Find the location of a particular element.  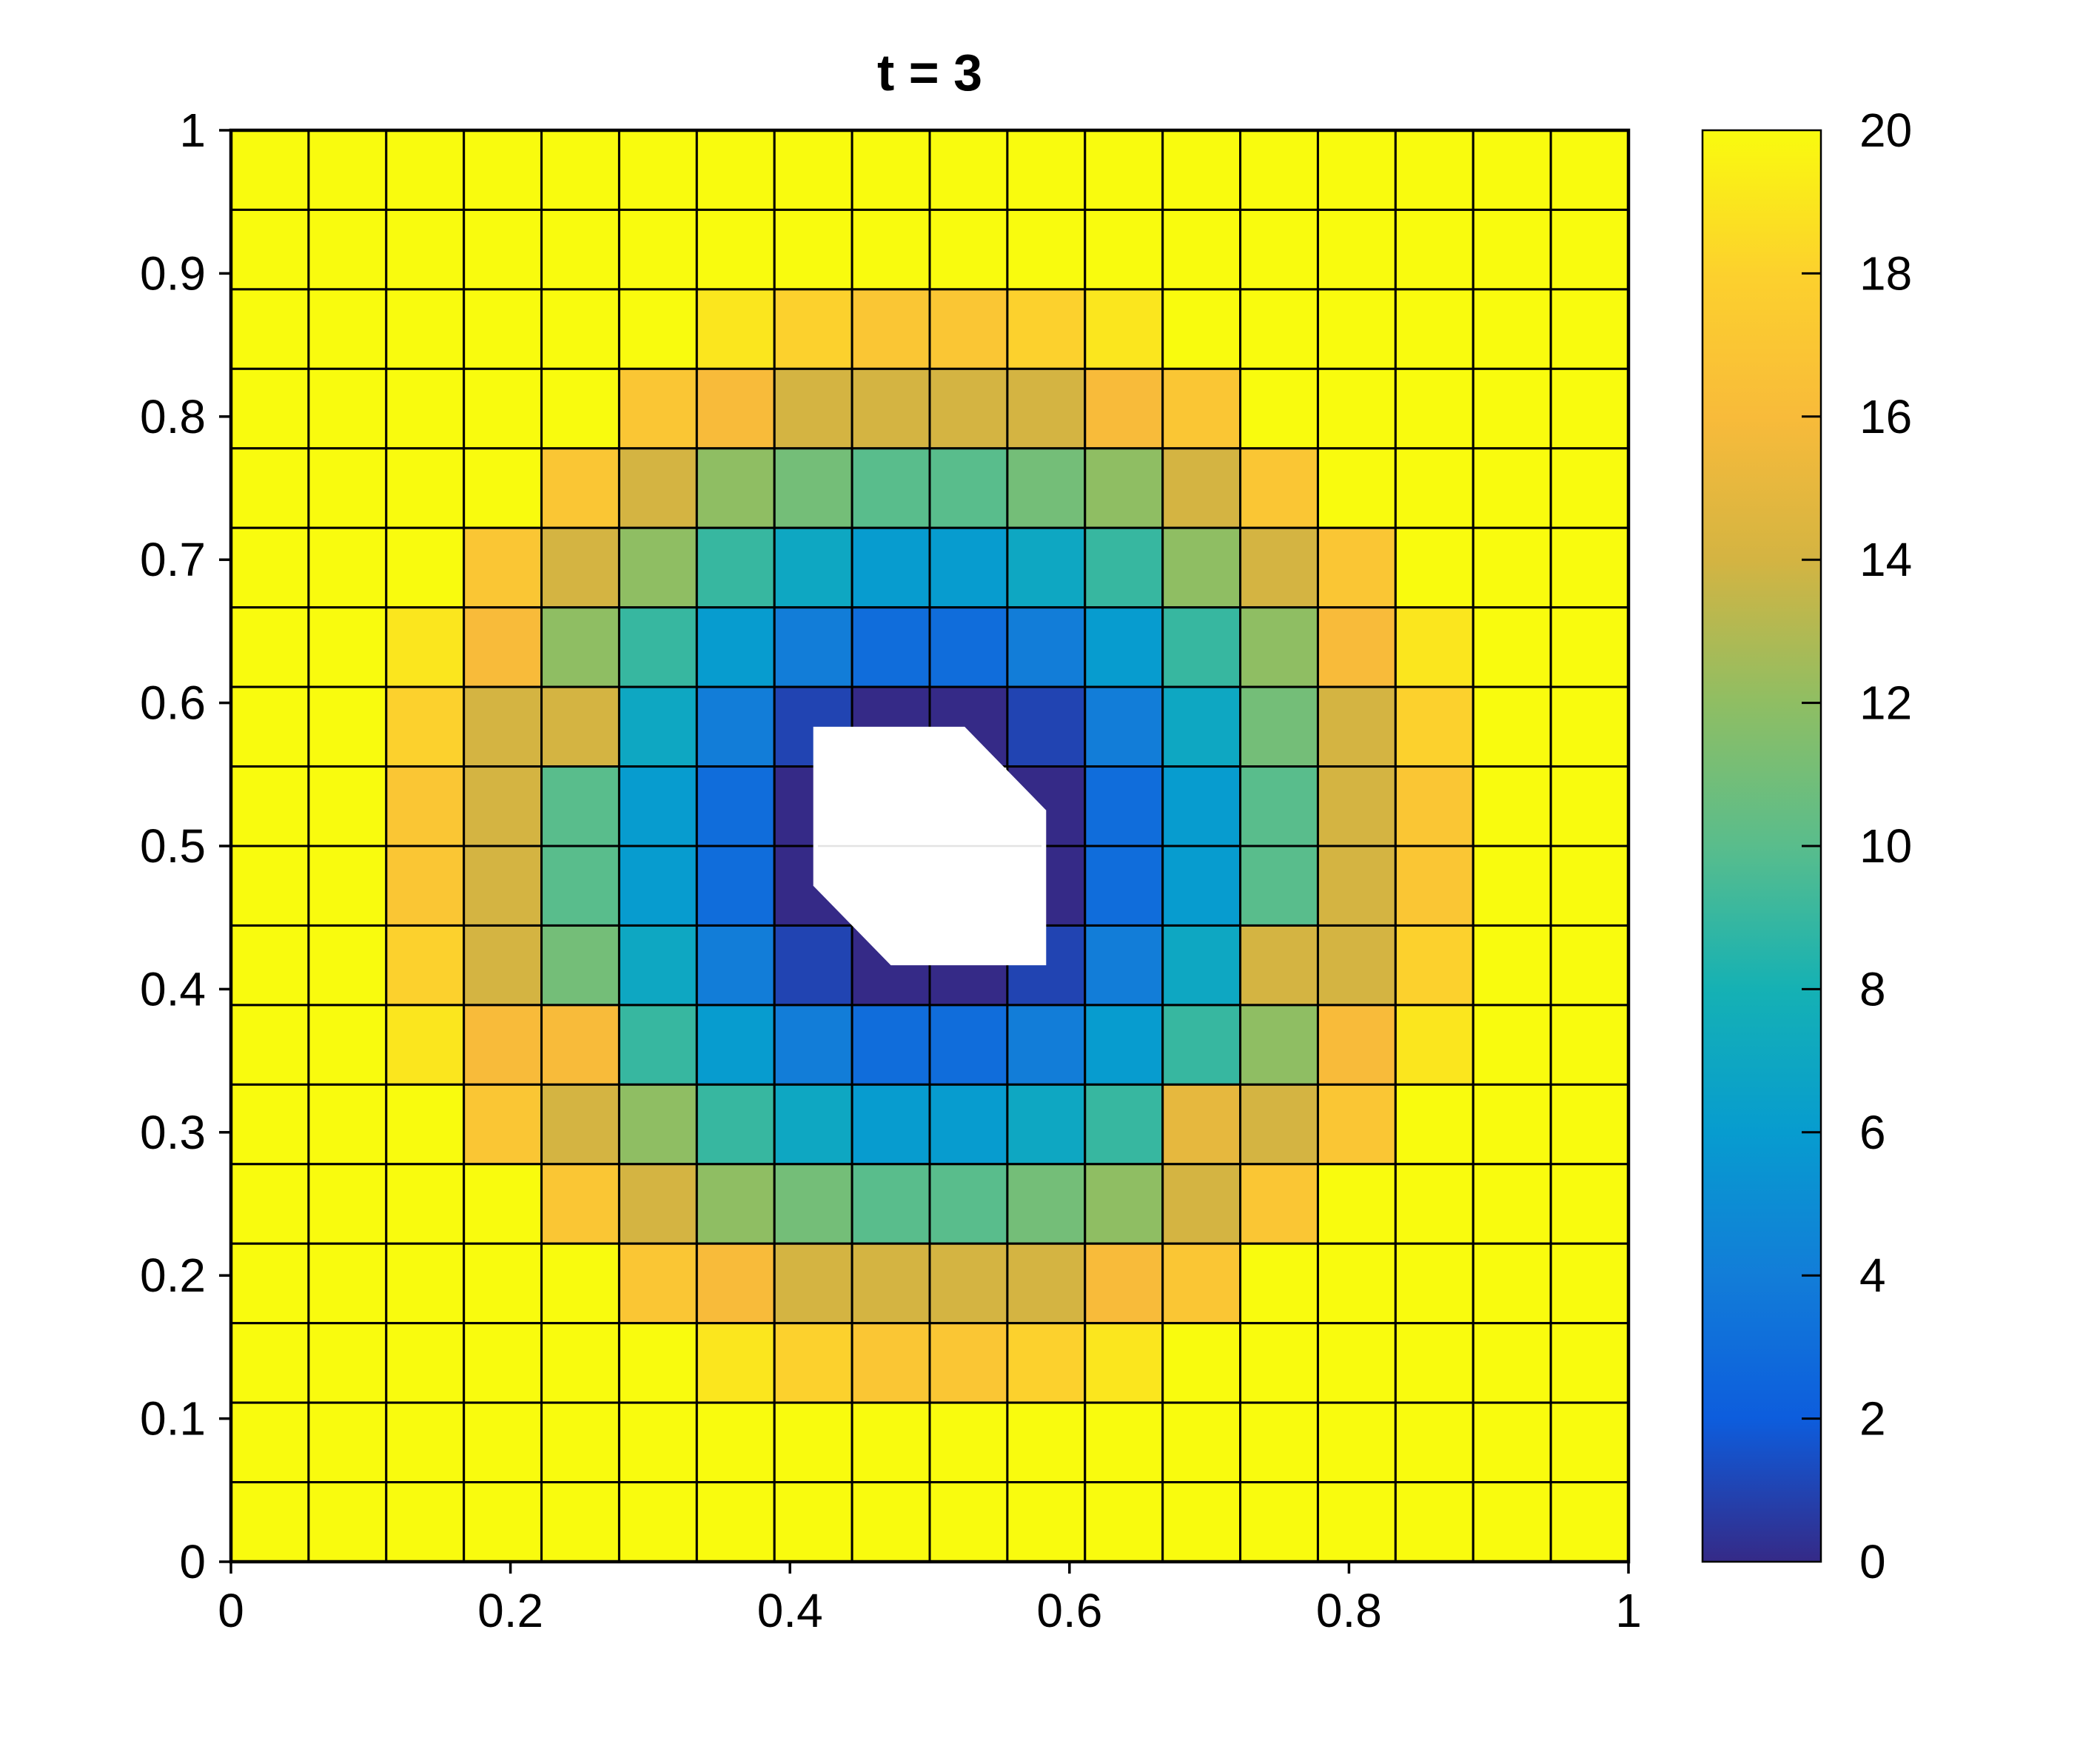

y-tick-label: 0.2 is located at coordinates (173, 1275).